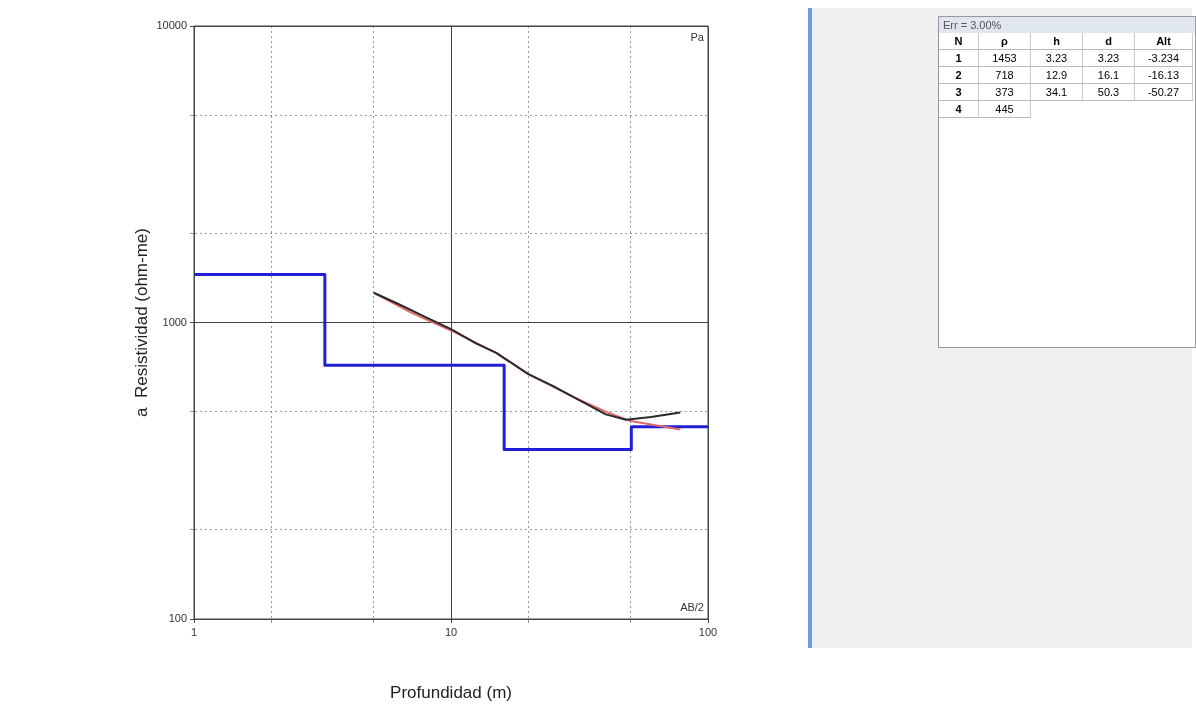  Describe the element at coordinates (1109, 41) in the screenshot. I see `text: d` at that location.